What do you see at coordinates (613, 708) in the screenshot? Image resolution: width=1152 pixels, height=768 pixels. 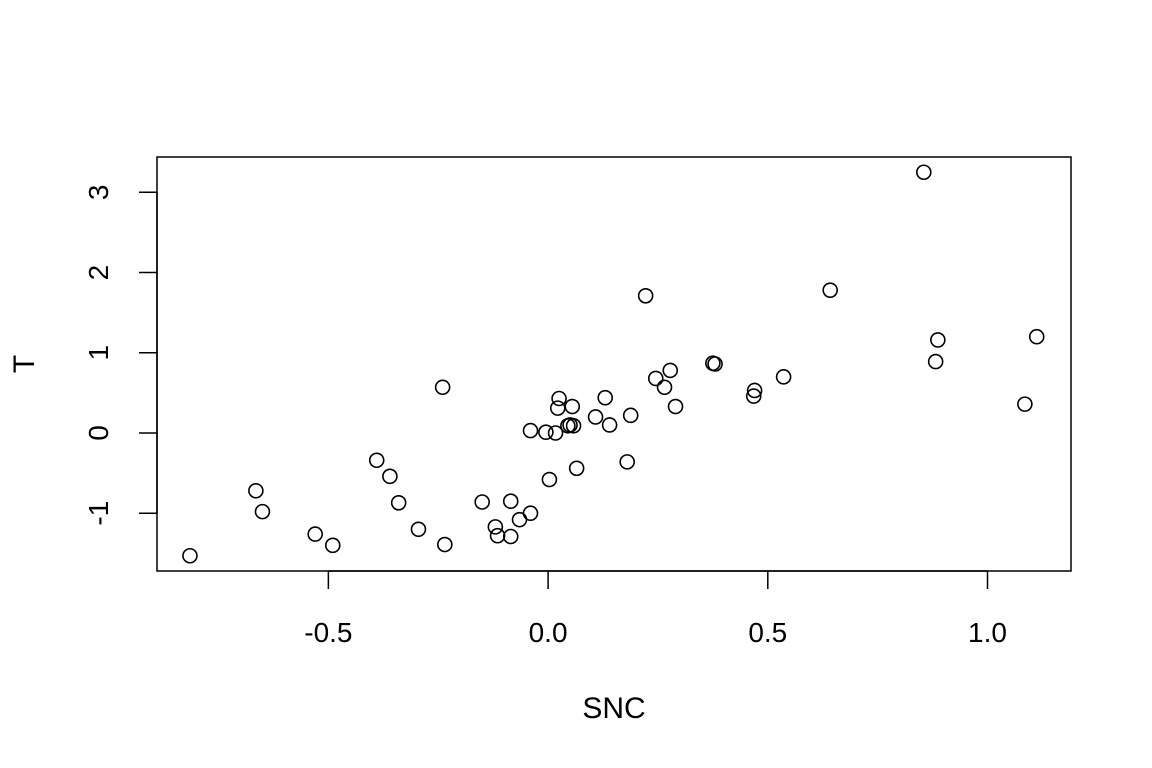 I see `x-axis-label: SNC` at bounding box center [613, 708].